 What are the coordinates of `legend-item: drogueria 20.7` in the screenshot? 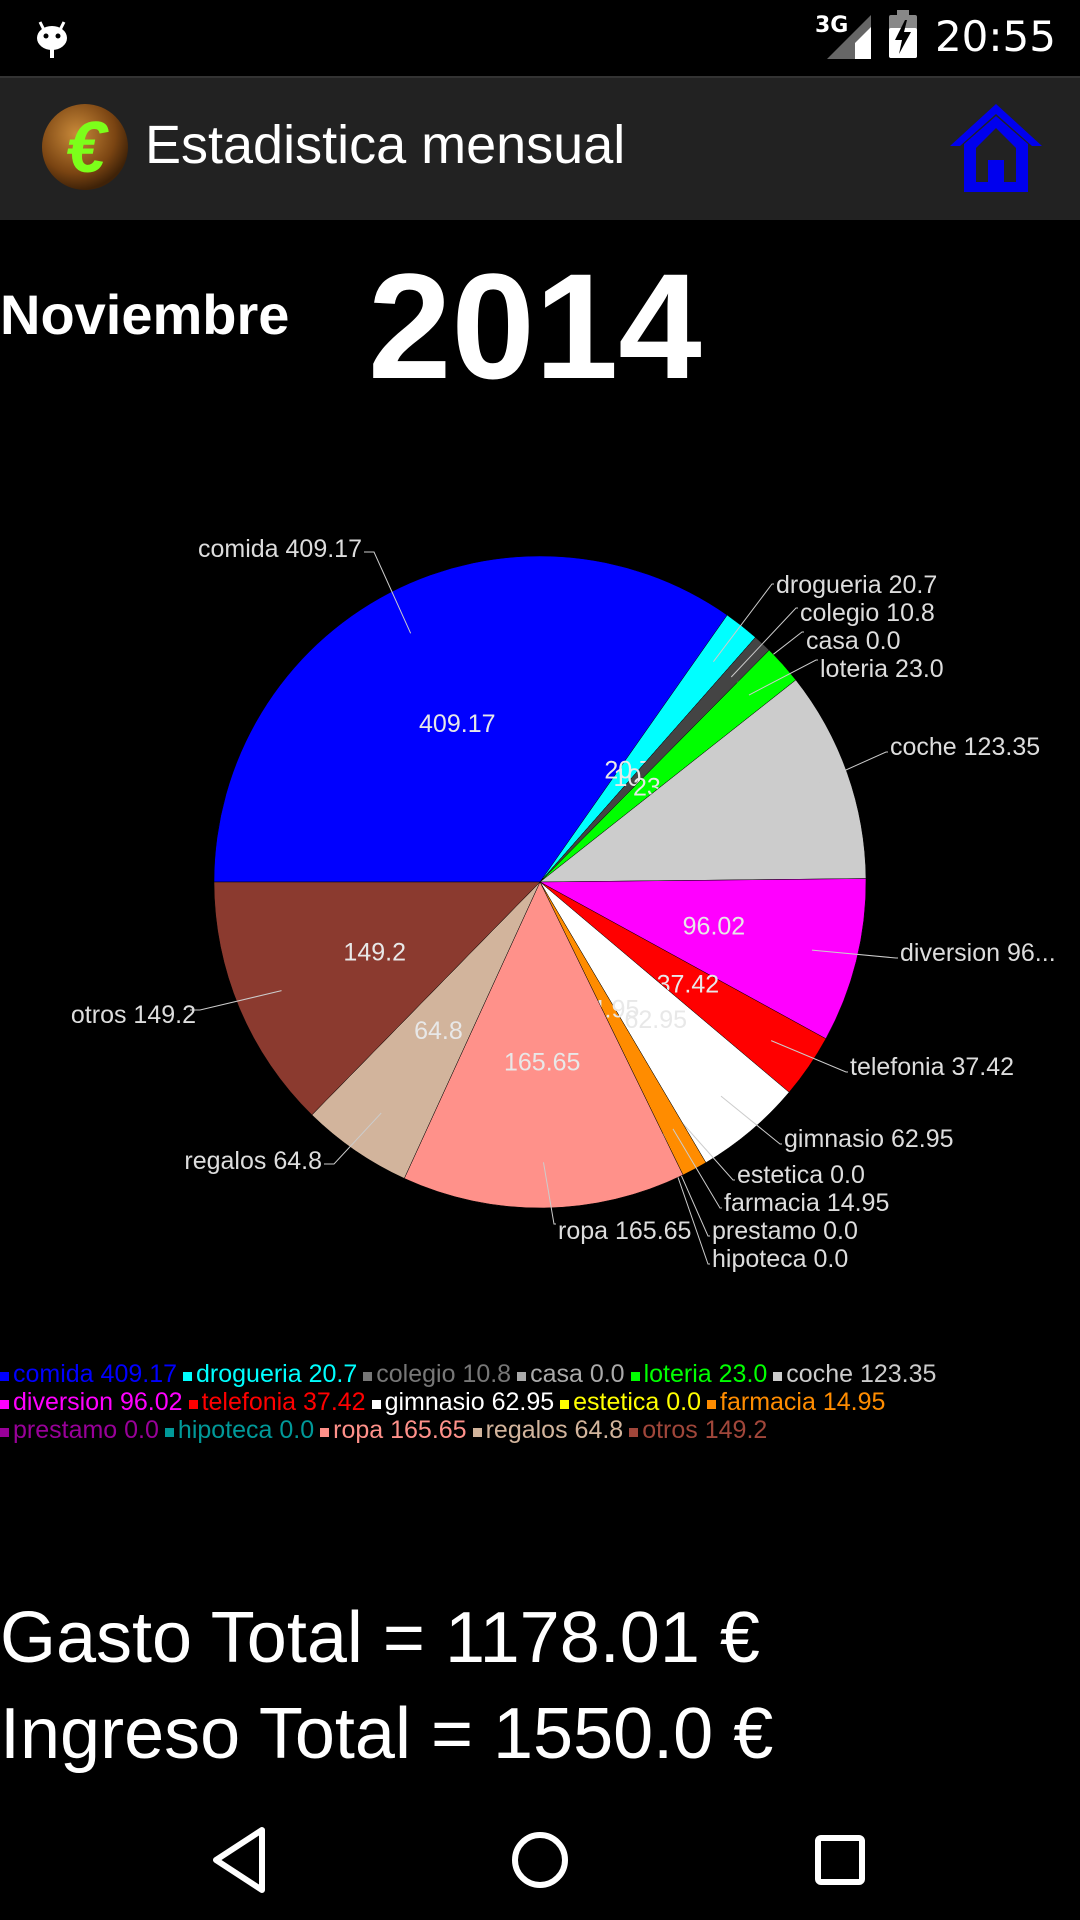 It's located at (270, 1374).